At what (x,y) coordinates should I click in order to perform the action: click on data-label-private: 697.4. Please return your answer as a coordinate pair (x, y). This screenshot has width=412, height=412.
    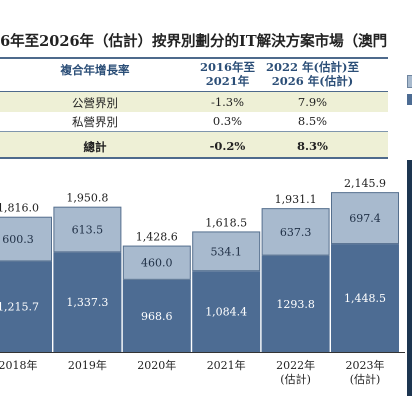
    Looking at the image, I should click on (365, 218).